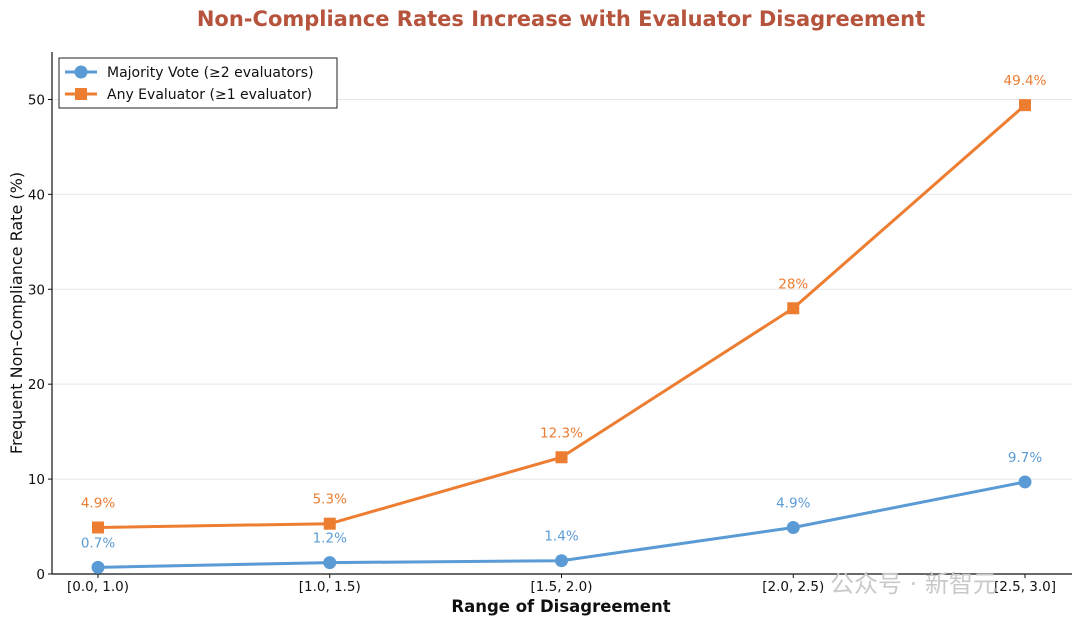  What do you see at coordinates (40, 337) in the screenshot?
I see `y-ticks: 0 10 20 30 40 50` at bounding box center [40, 337].